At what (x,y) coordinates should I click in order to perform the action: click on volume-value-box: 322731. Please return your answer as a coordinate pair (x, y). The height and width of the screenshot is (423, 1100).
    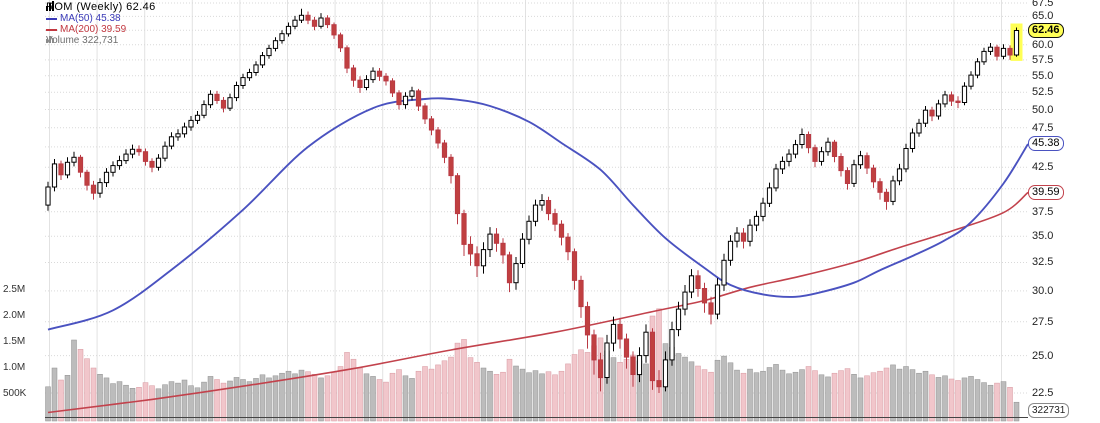
    Looking at the image, I should click on (1049, 410).